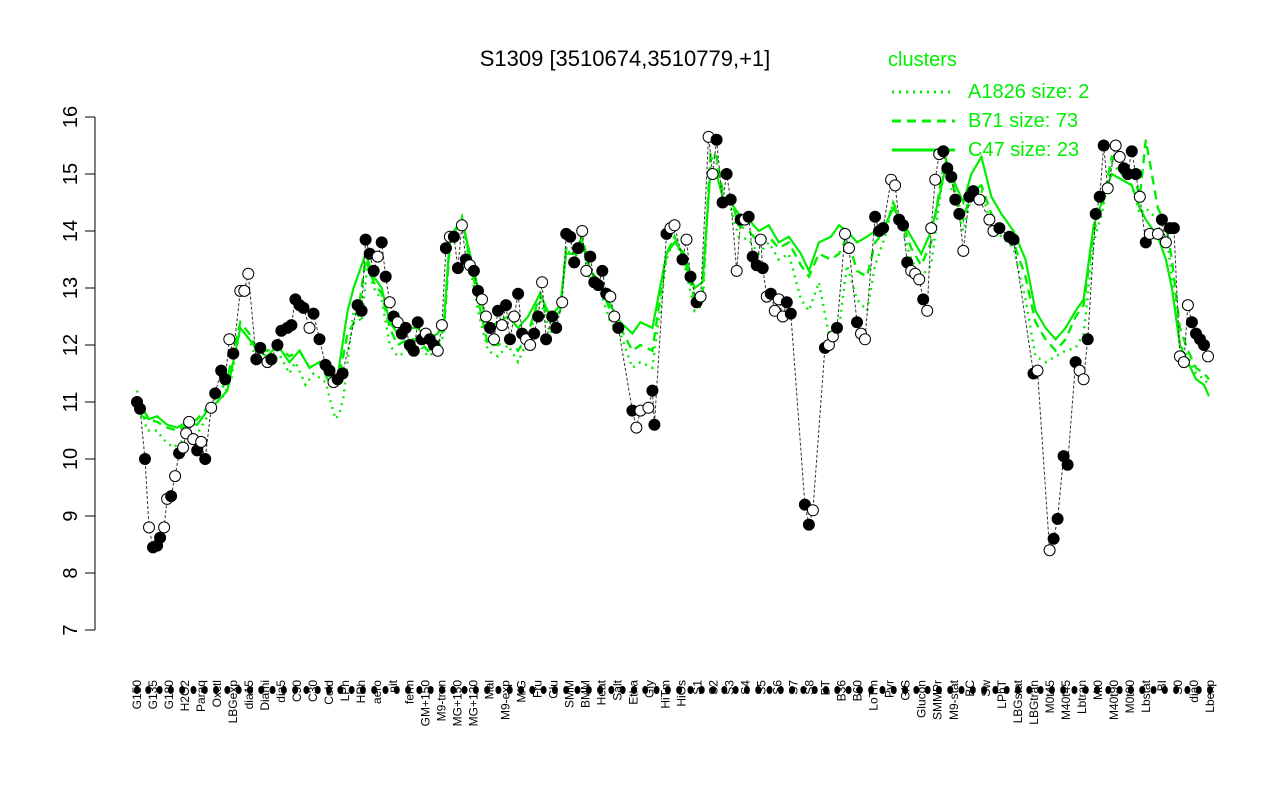 This screenshot has height=800, width=1280. Describe the element at coordinates (665, 694) in the screenshot. I see `x-tick-label: HiTm` at that location.